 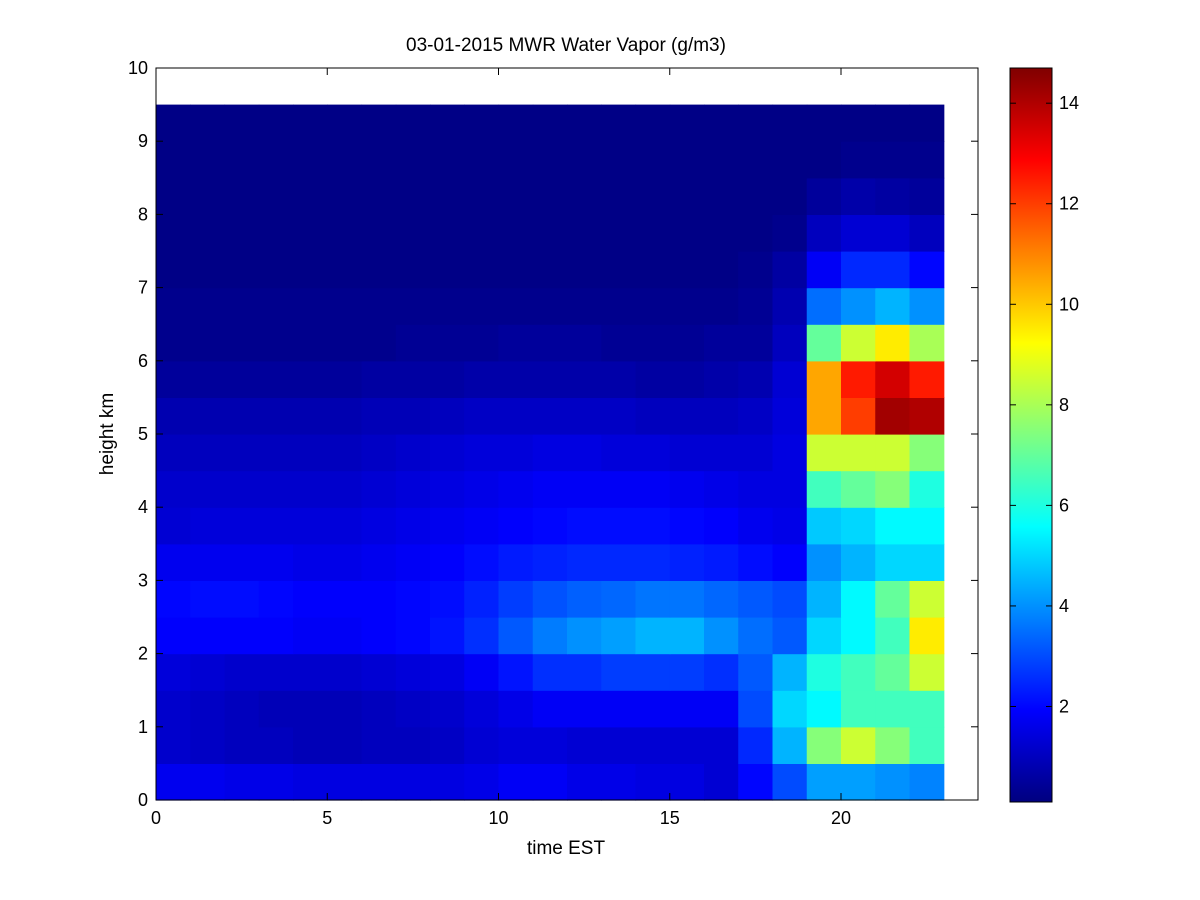 What do you see at coordinates (1064, 505) in the screenshot?
I see `colorbar-tick-label: 6` at bounding box center [1064, 505].